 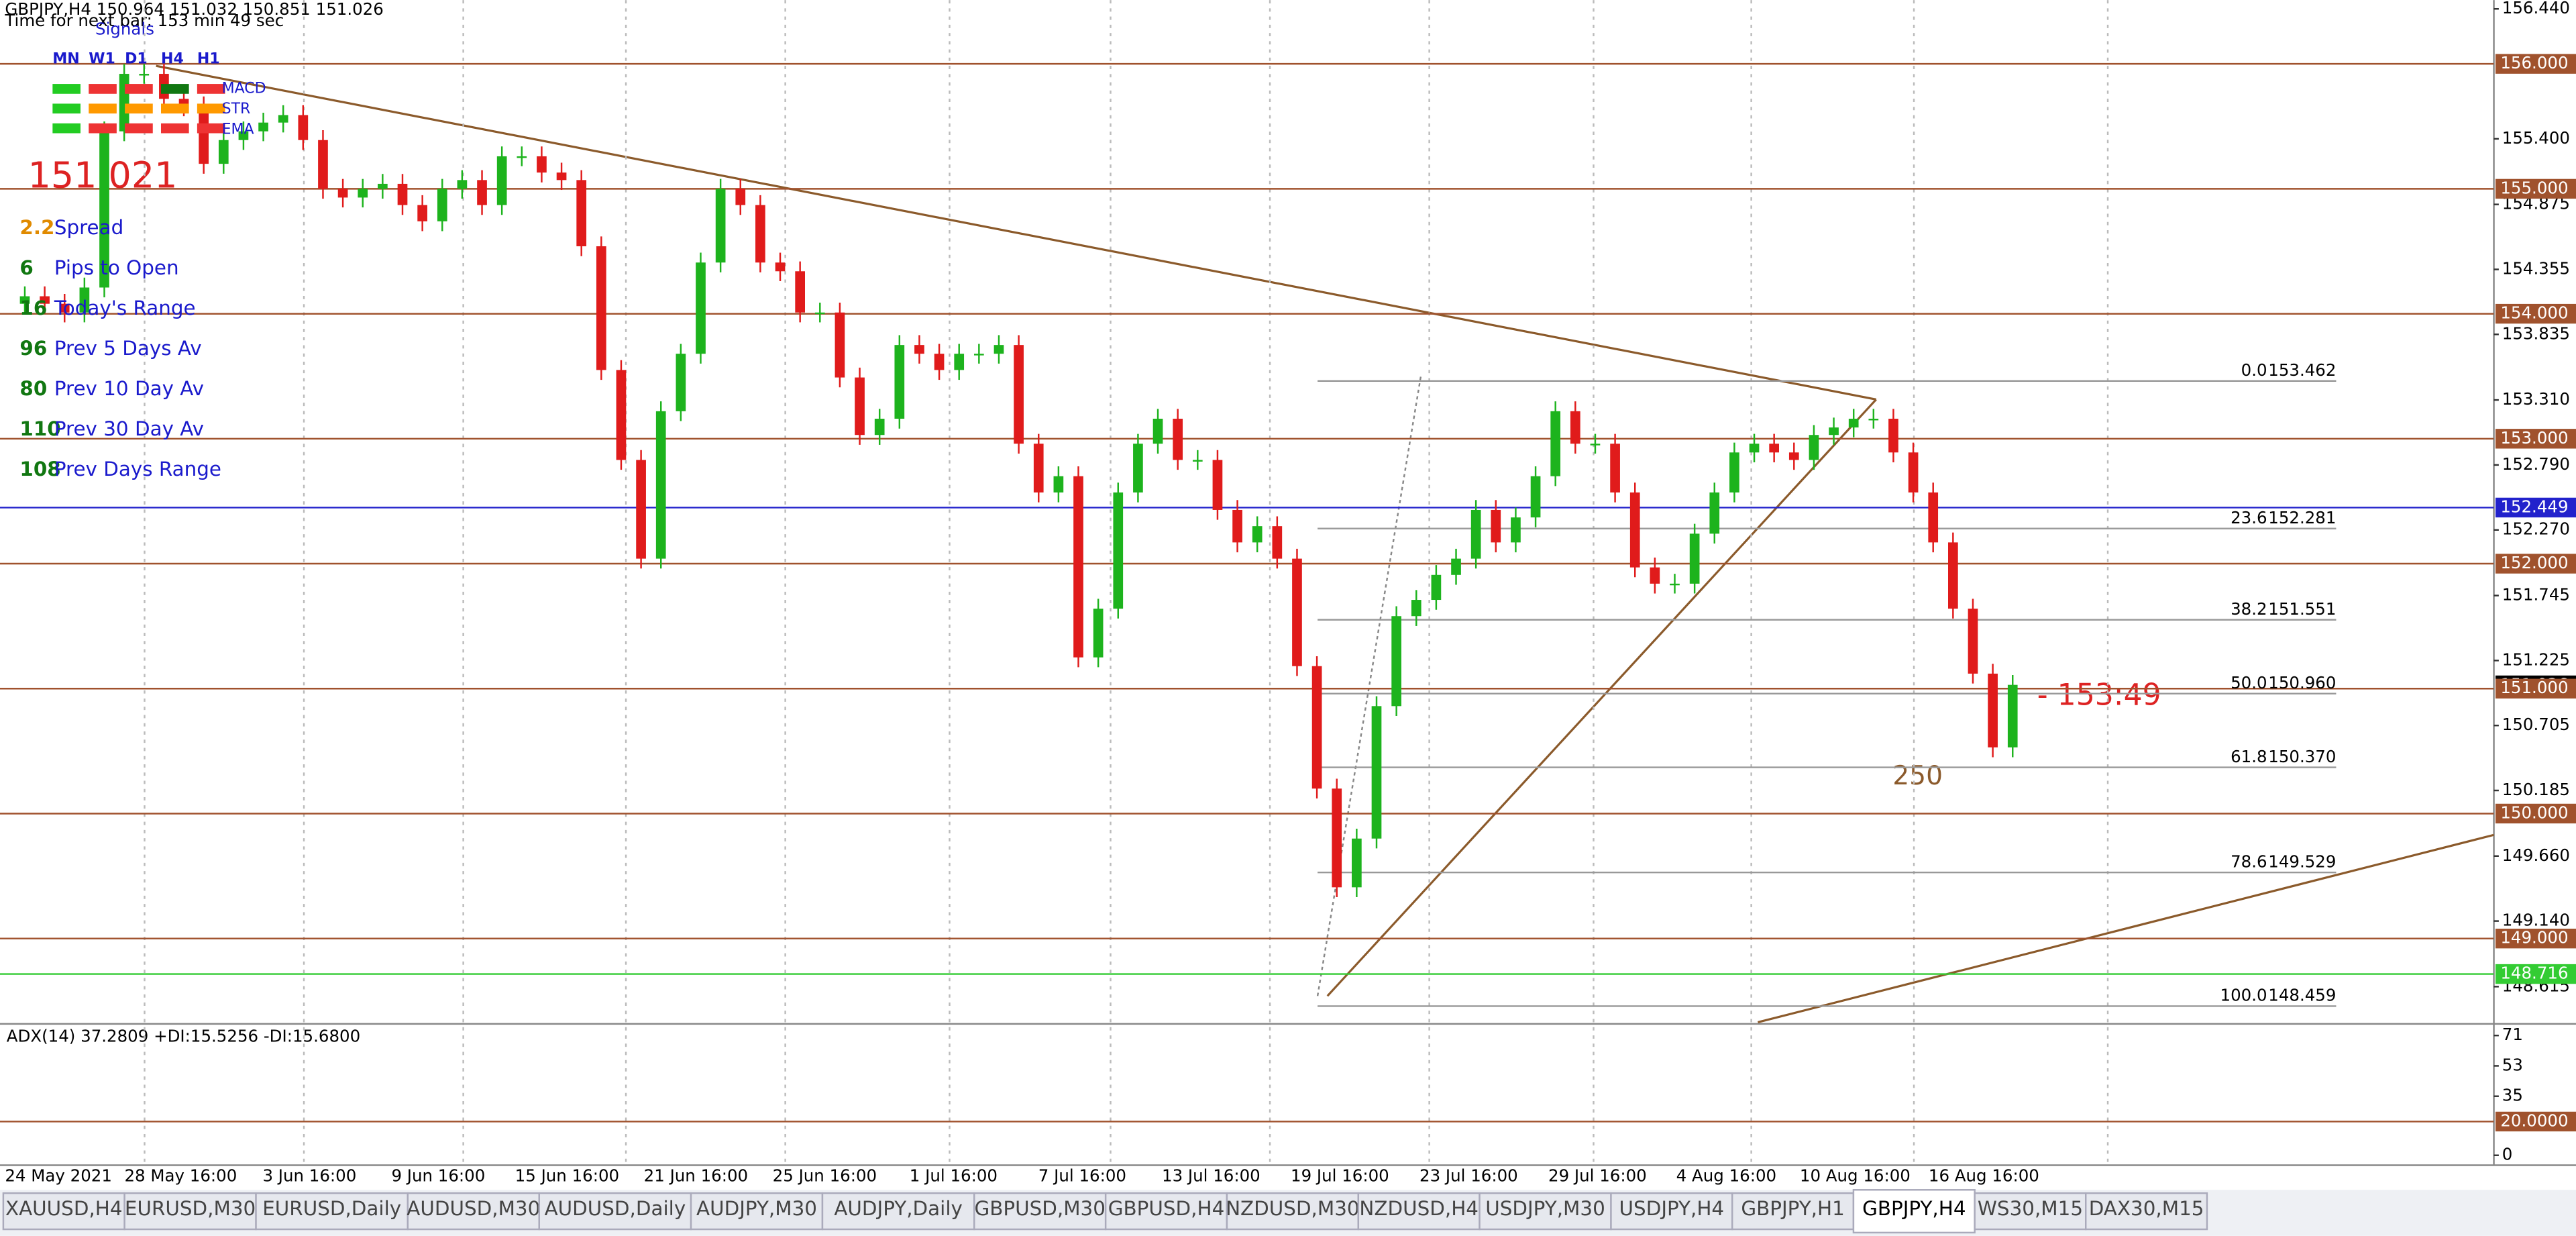 I want to click on fib-level: 61.8, so click(x=2249, y=756).